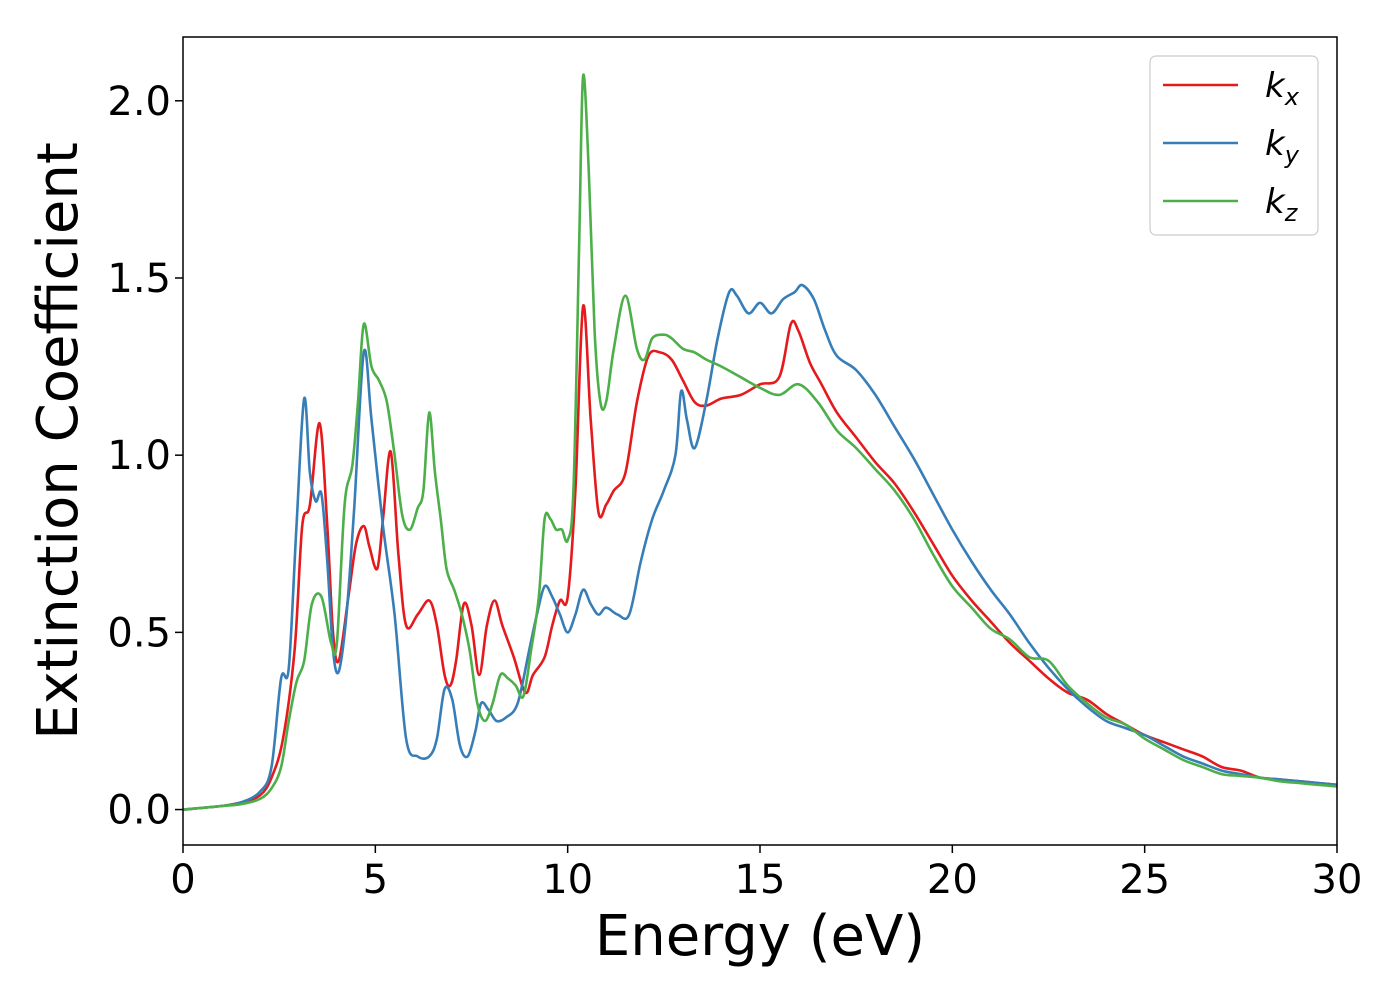 This screenshot has height=1000, width=1400. Describe the element at coordinates (952, 880) in the screenshot. I see `x-tick-label: 20` at that location.